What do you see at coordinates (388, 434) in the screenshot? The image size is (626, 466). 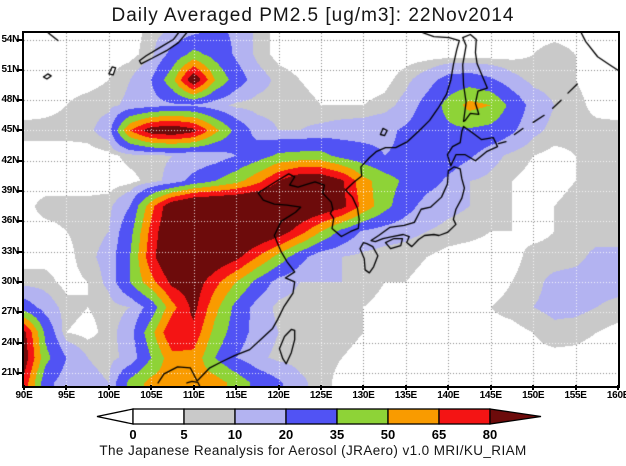 I see `colorbar-tick-label: 50` at bounding box center [388, 434].